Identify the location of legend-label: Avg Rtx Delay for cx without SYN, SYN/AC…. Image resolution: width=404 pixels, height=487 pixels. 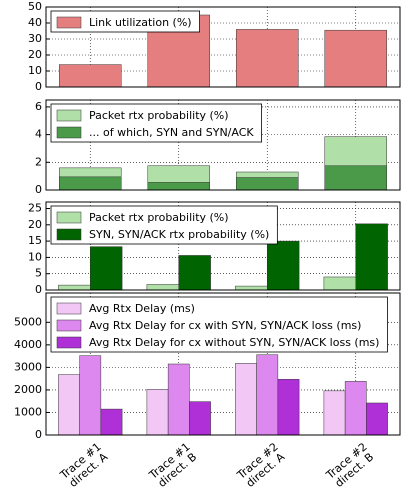
(234, 342).